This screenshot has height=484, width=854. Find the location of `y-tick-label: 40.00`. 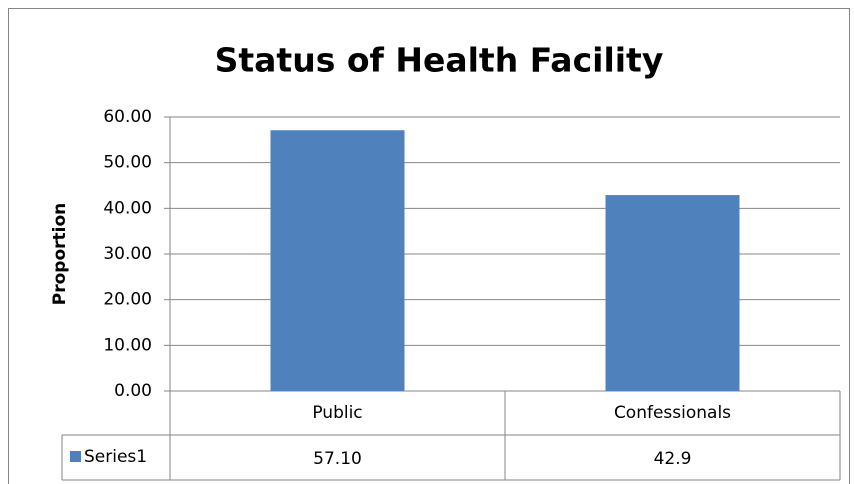

y-tick-label: 40.00 is located at coordinates (127, 208).